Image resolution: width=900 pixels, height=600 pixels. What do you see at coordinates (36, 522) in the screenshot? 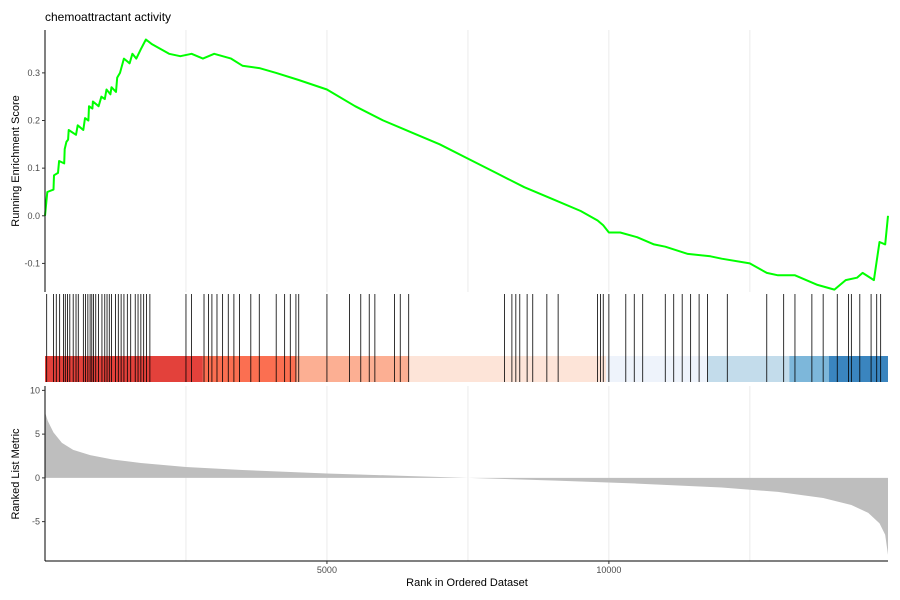
I see `metric-y-tick-label: -5` at bounding box center [36, 522].